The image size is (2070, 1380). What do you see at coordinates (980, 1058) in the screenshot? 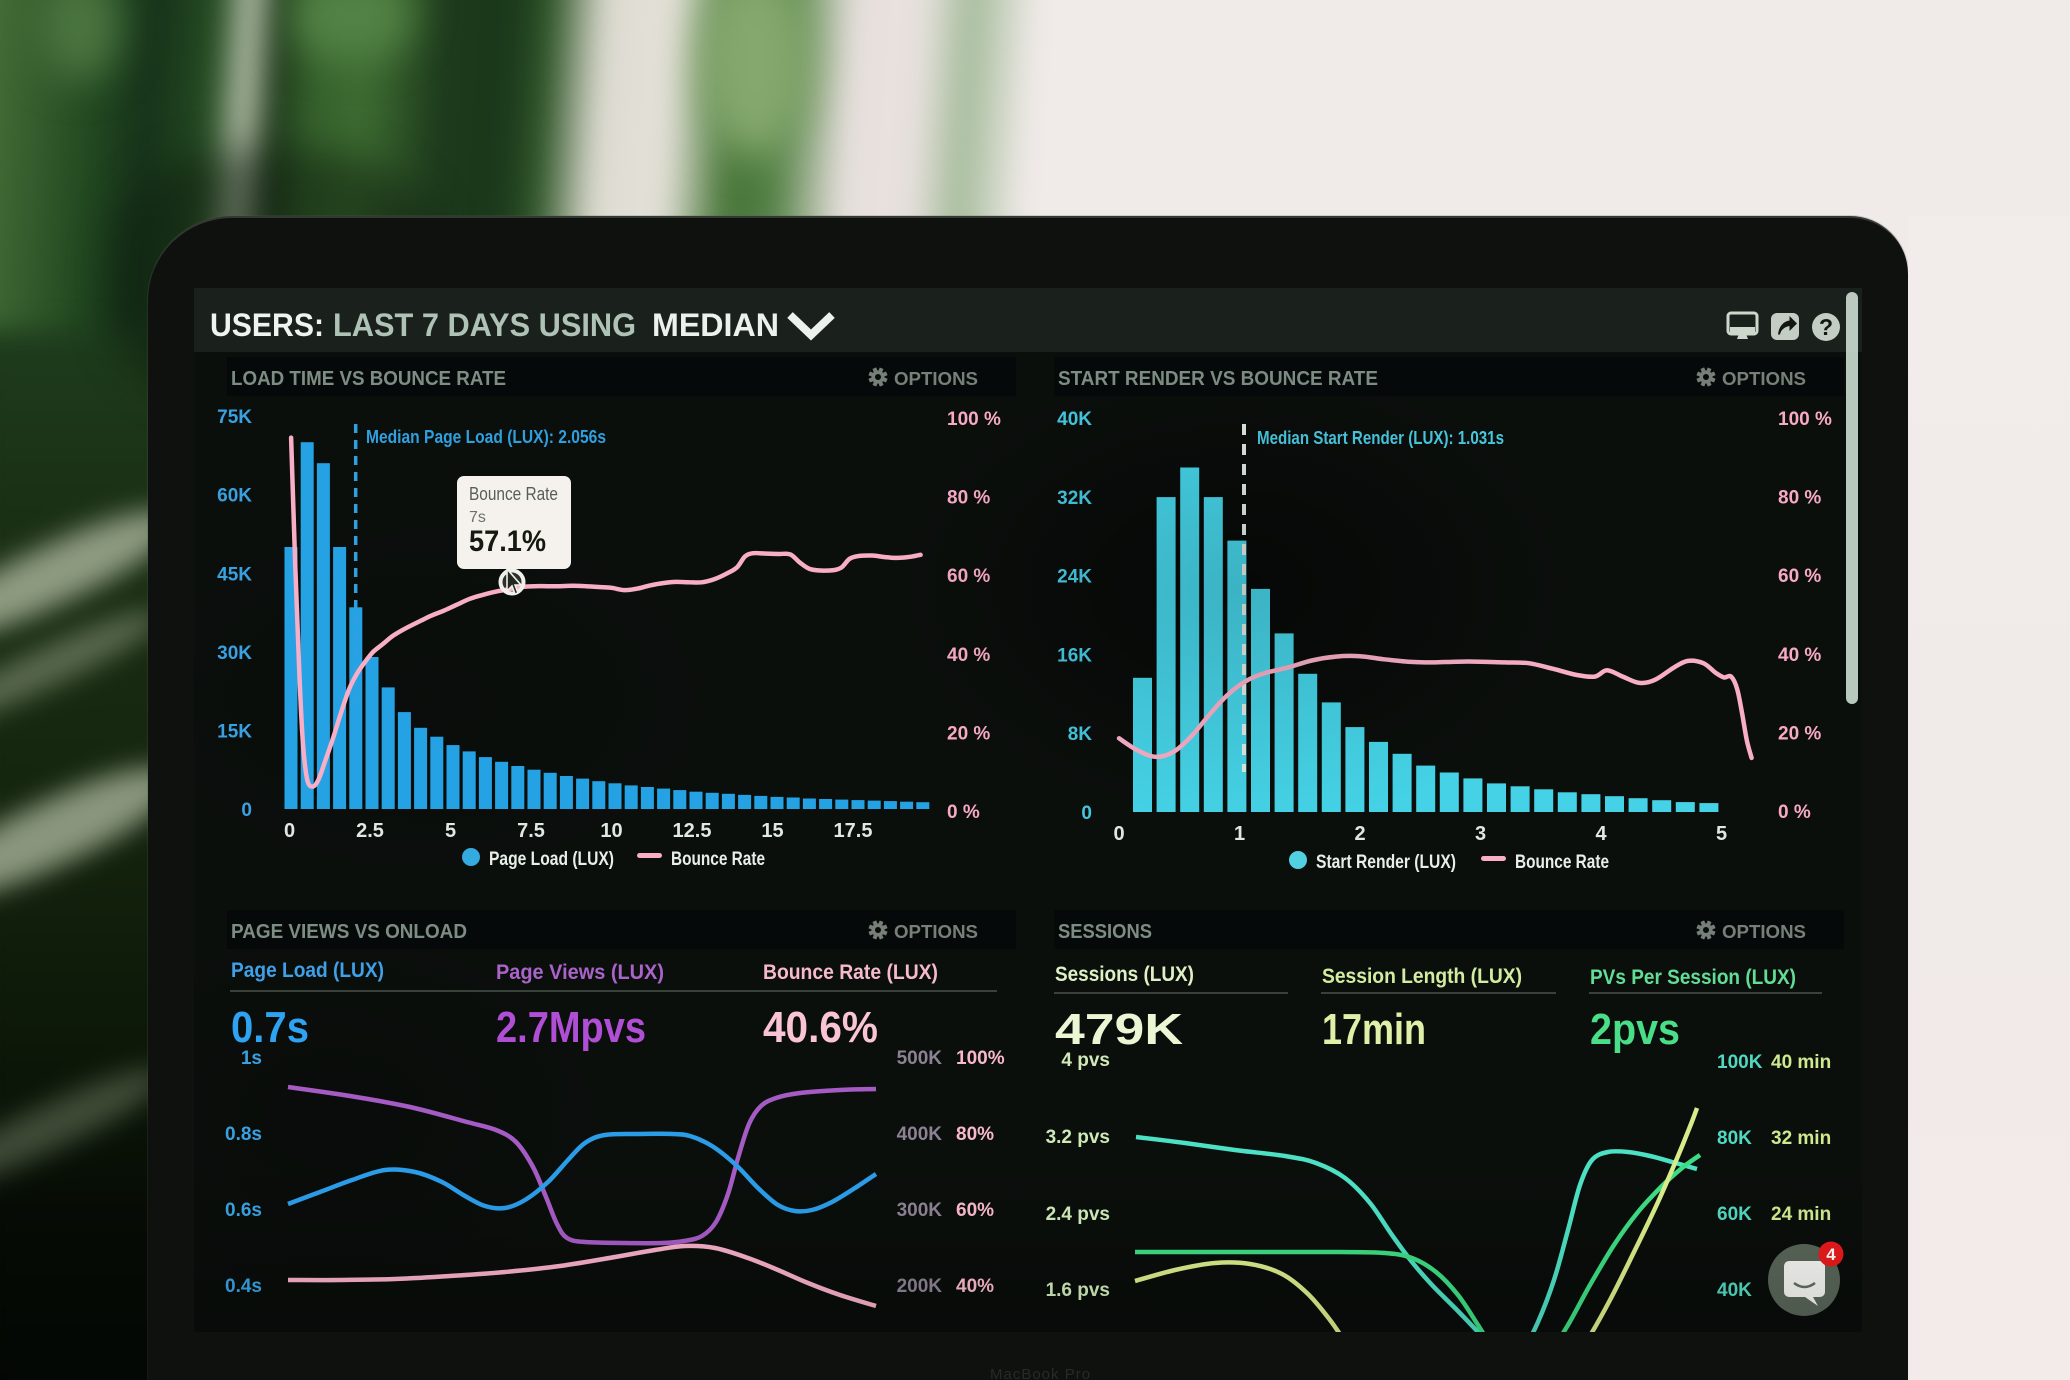
I see `svg-text: 100%` at bounding box center [980, 1058].